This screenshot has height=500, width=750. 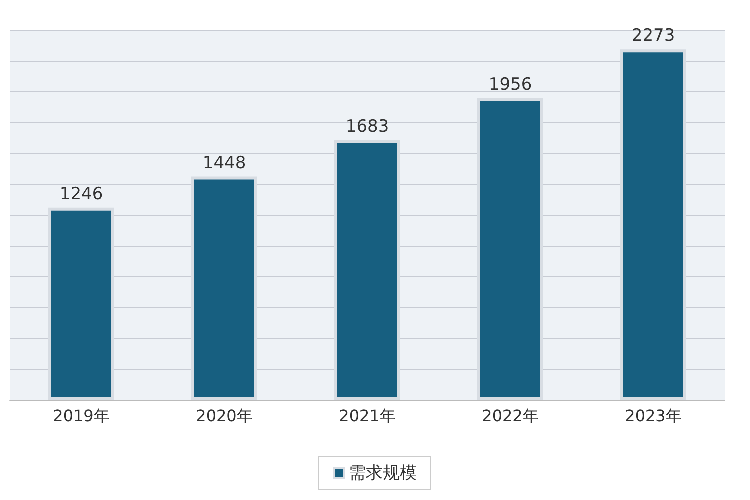 What do you see at coordinates (82, 194) in the screenshot?
I see `data-label: 1246` at bounding box center [82, 194].